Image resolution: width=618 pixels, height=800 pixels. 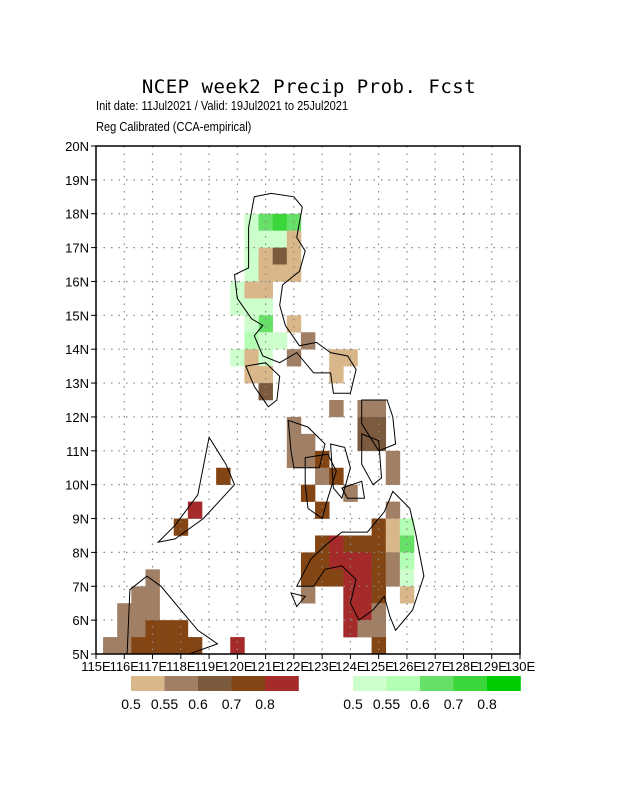 What do you see at coordinates (77, 417) in the screenshot?
I see `y-tick-label: 12N` at bounding box center [77, 417].